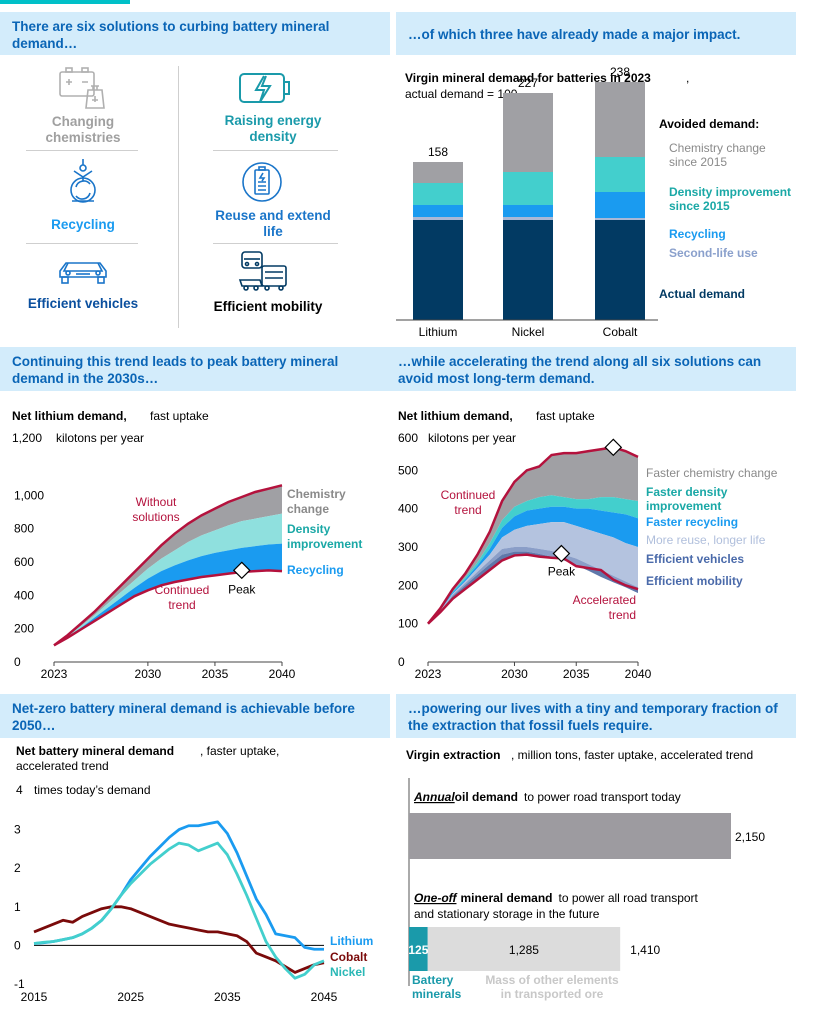  I want to click on accent-bar, so click(65, 2).